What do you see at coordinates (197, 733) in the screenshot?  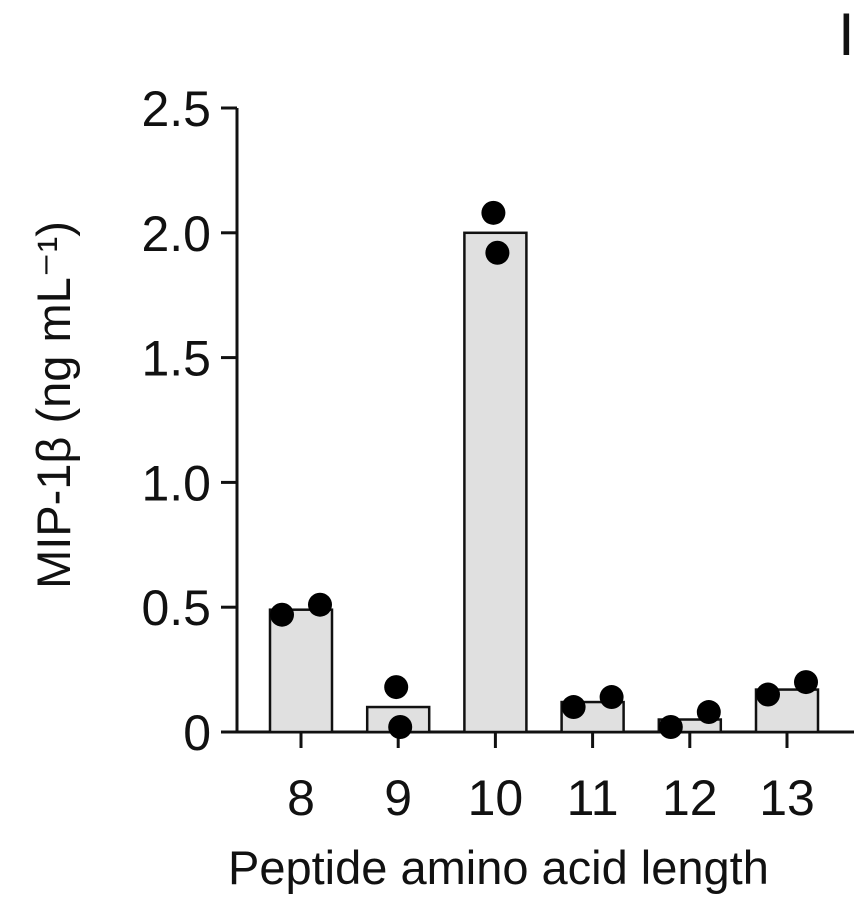 I see `y-tick-label: 0` at bounding box center [197, 733].